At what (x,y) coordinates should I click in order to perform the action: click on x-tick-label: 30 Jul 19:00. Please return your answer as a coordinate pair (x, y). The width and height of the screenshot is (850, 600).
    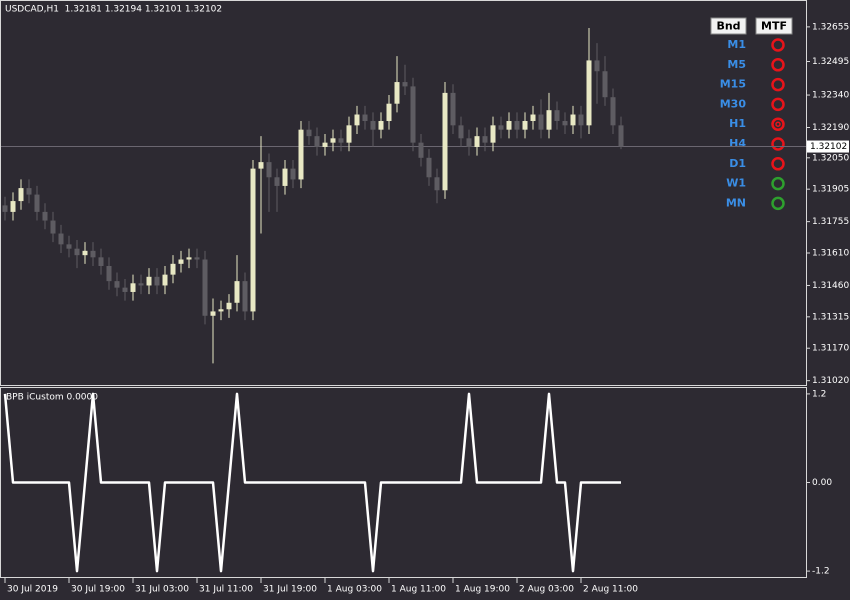
    Looking at the image, I should click on (98, 590).